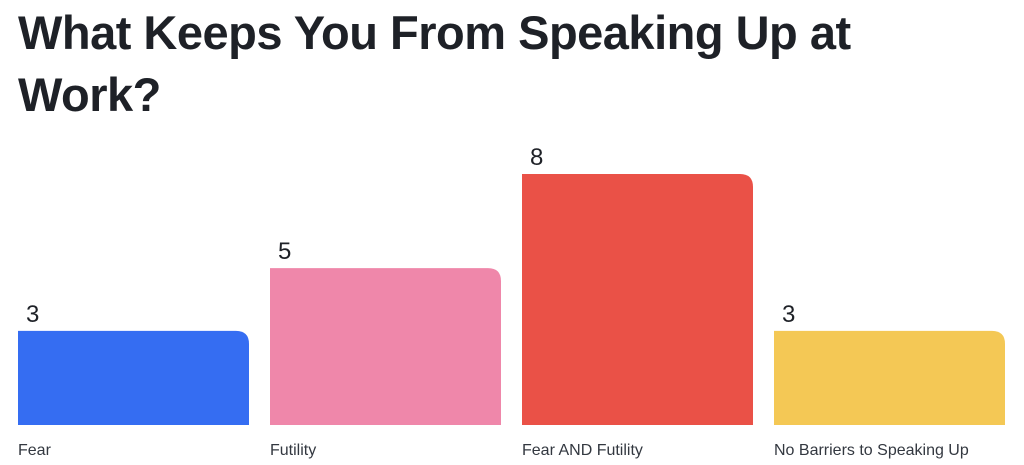 The width and height of the screenshot is (1024, 465). What do you see at coordinates (637, 299) in the screenshot?
I see `bar-fear-and-futility` at bounding box center [637, 299].